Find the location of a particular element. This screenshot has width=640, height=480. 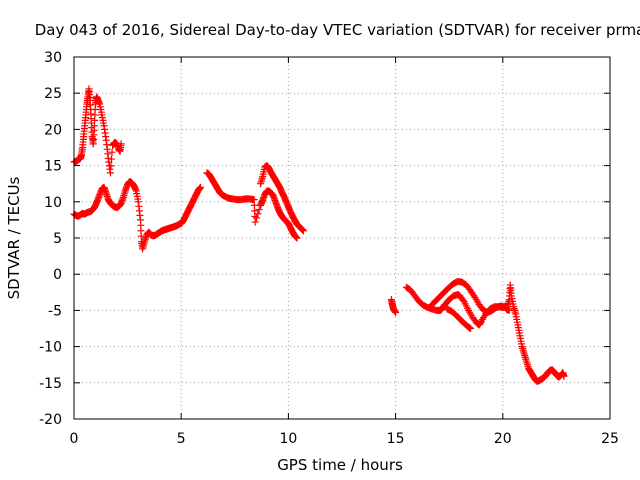

x-tick-label: 25 is located at coordinates (610, 439).